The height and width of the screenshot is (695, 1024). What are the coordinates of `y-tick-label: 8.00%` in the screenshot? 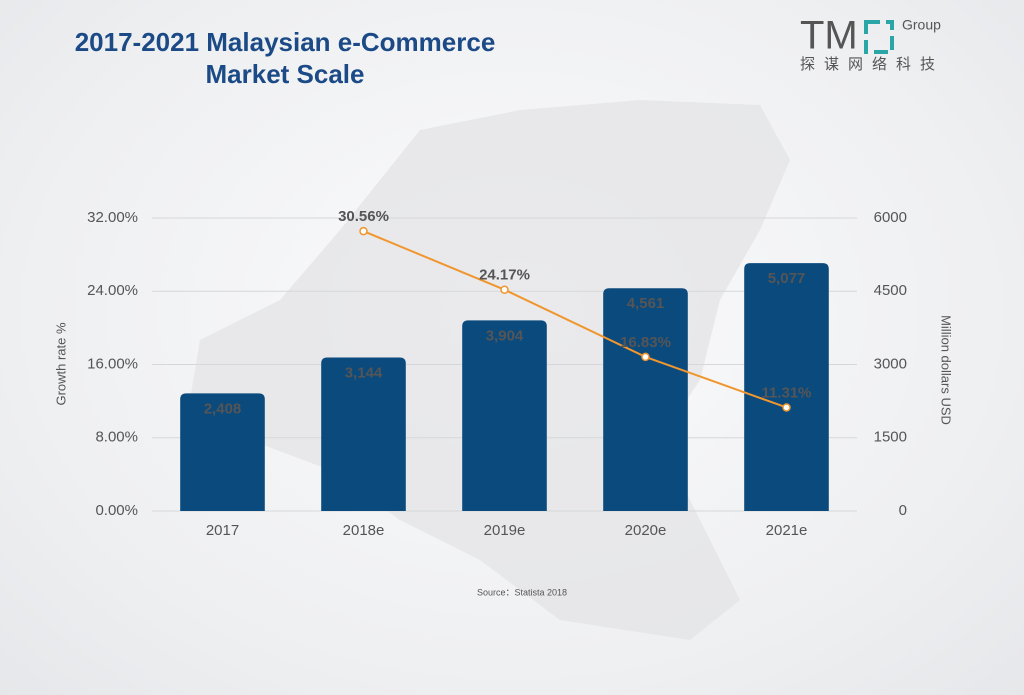 It's located at (116, 437).